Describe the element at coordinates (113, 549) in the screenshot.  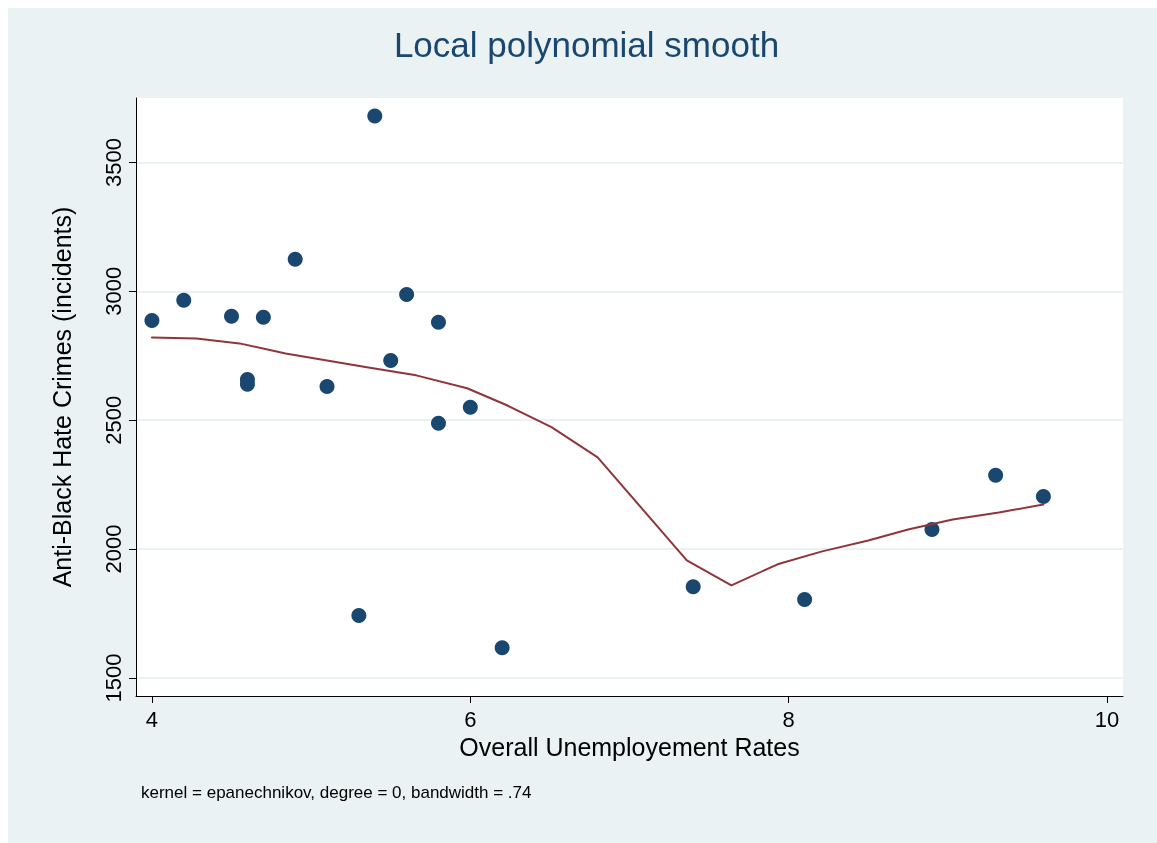
I see `y-tick-label: 2000` at that location.